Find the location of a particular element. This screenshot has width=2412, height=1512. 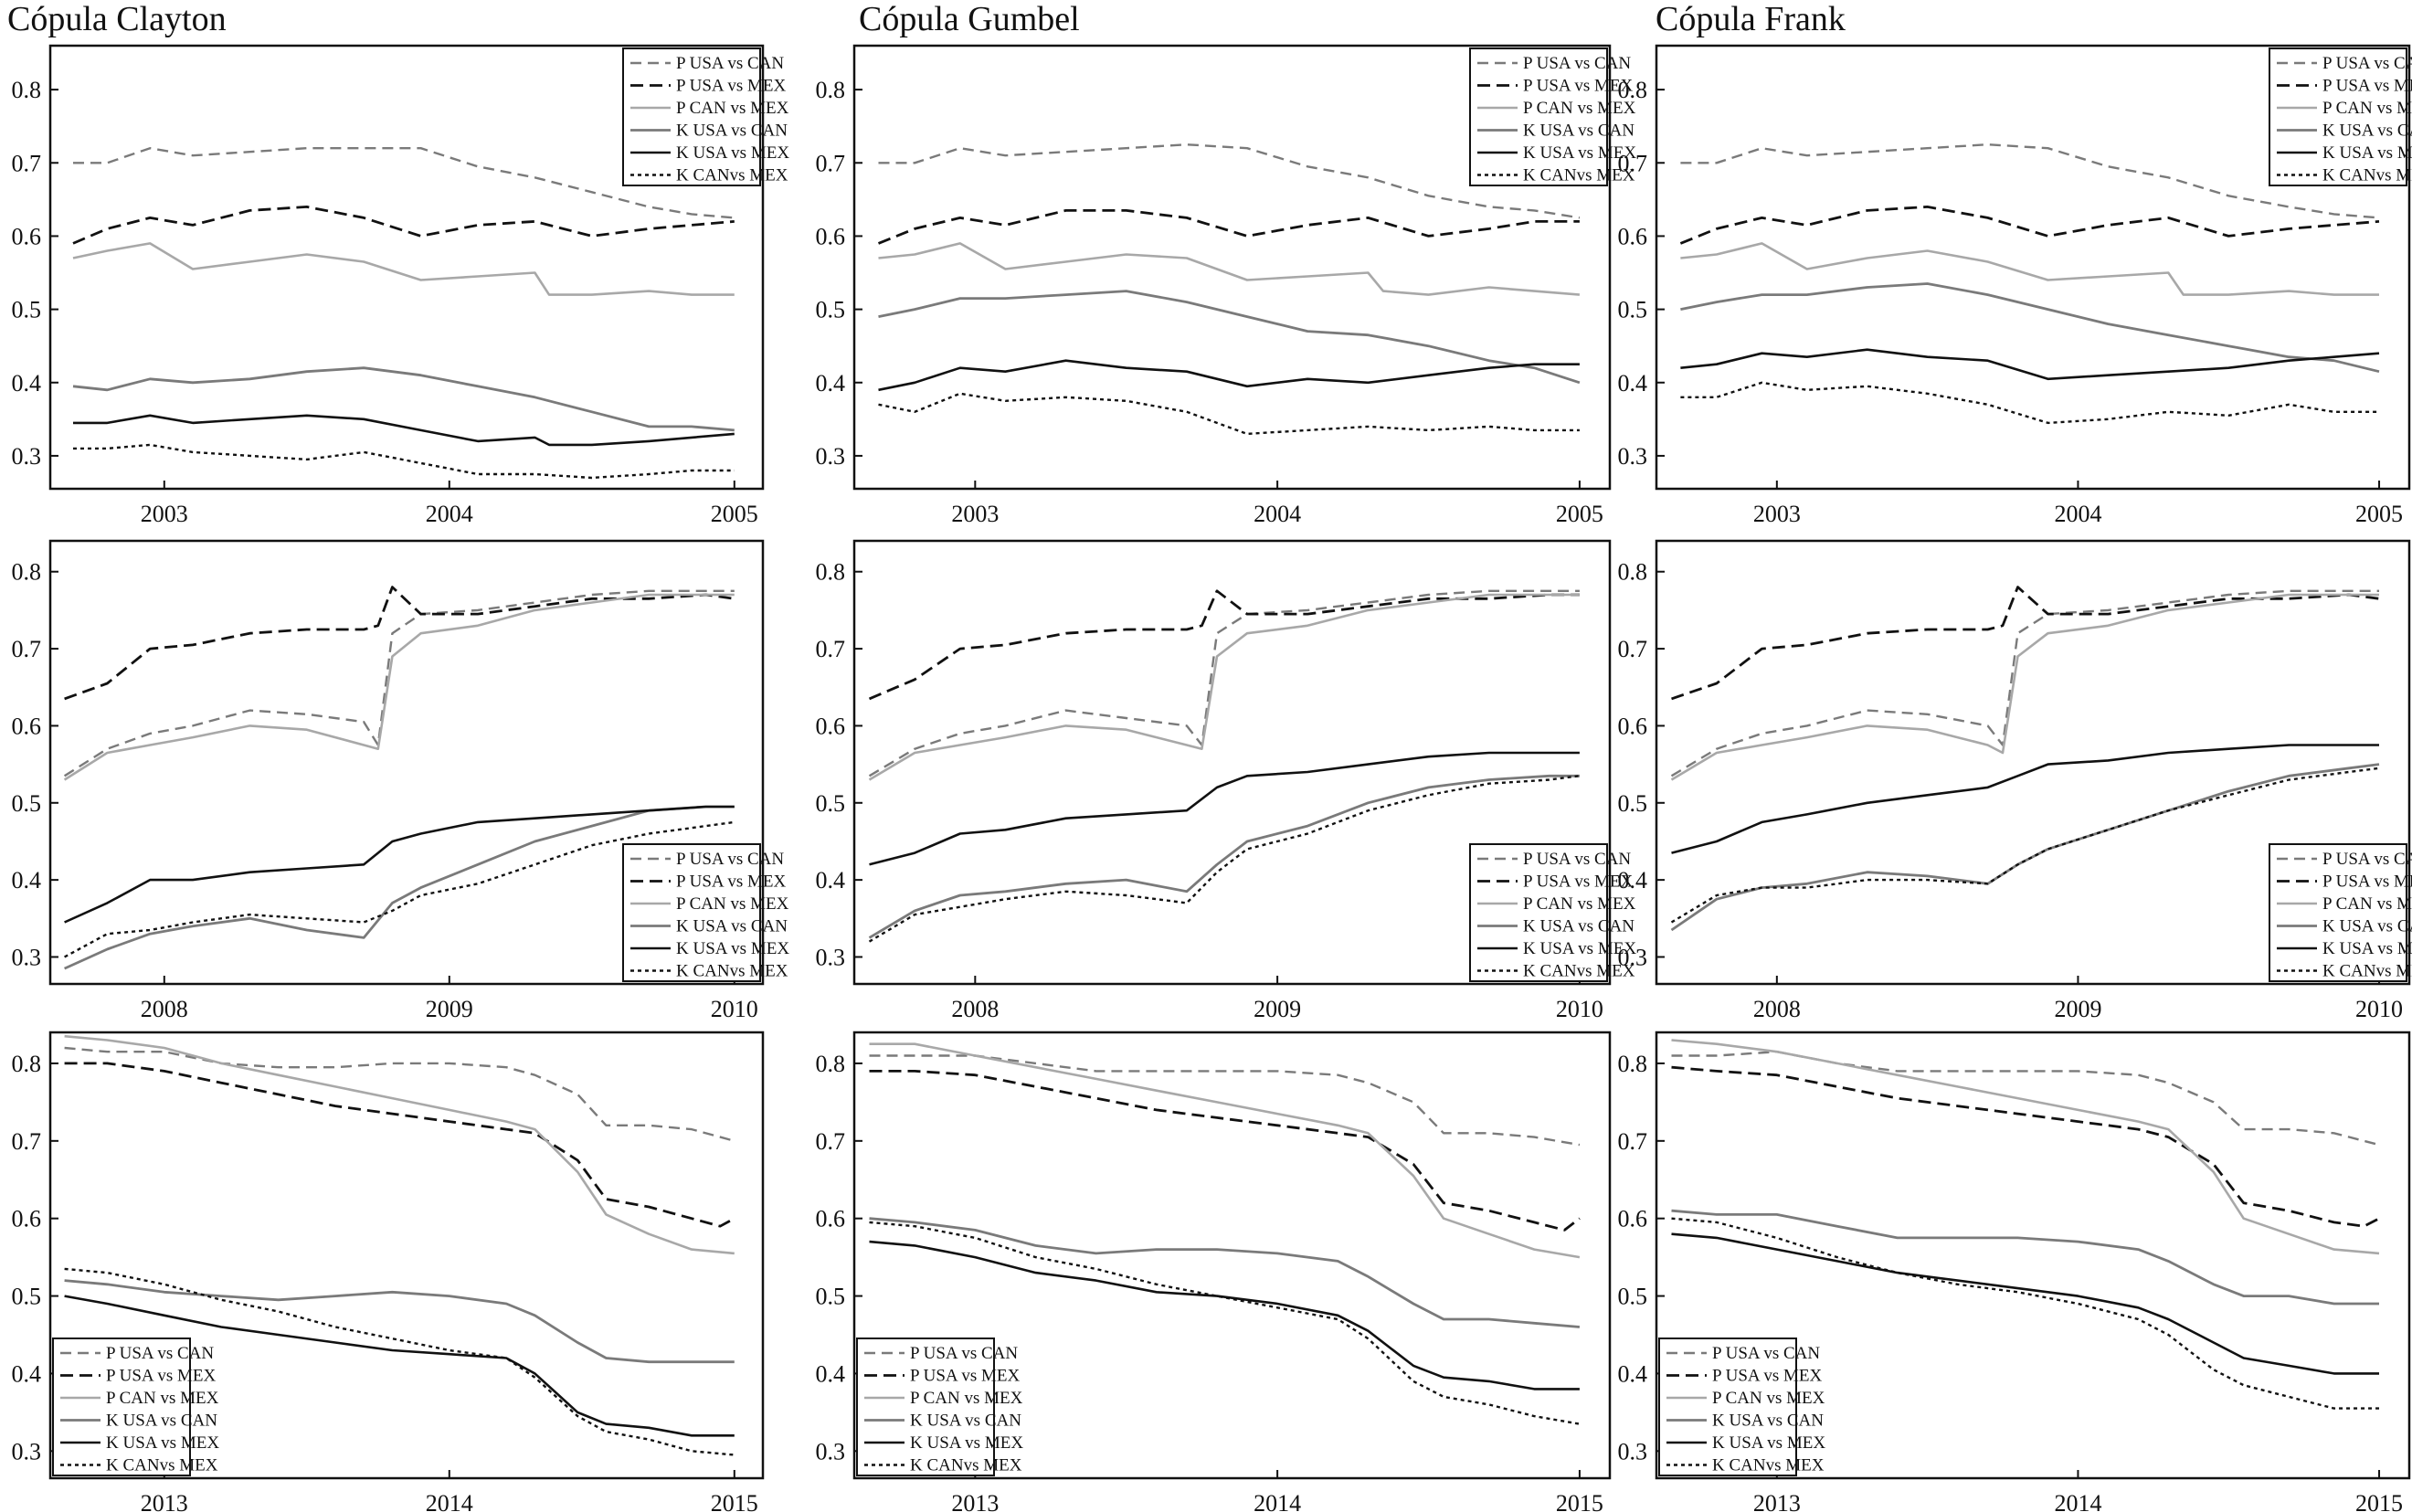

legend-label: P USA vs MEX is located at coordinates (1578, 882).